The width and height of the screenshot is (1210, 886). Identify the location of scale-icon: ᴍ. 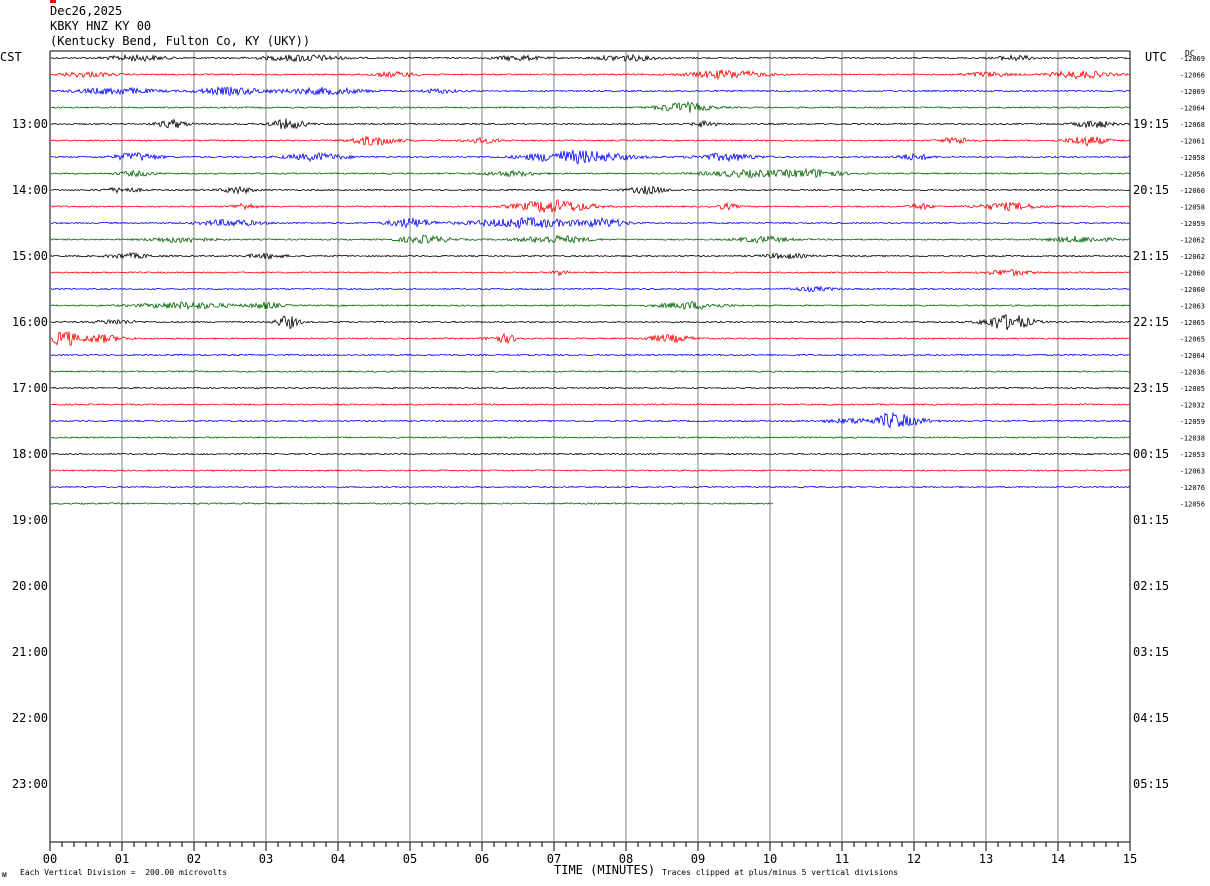
(4, 874).